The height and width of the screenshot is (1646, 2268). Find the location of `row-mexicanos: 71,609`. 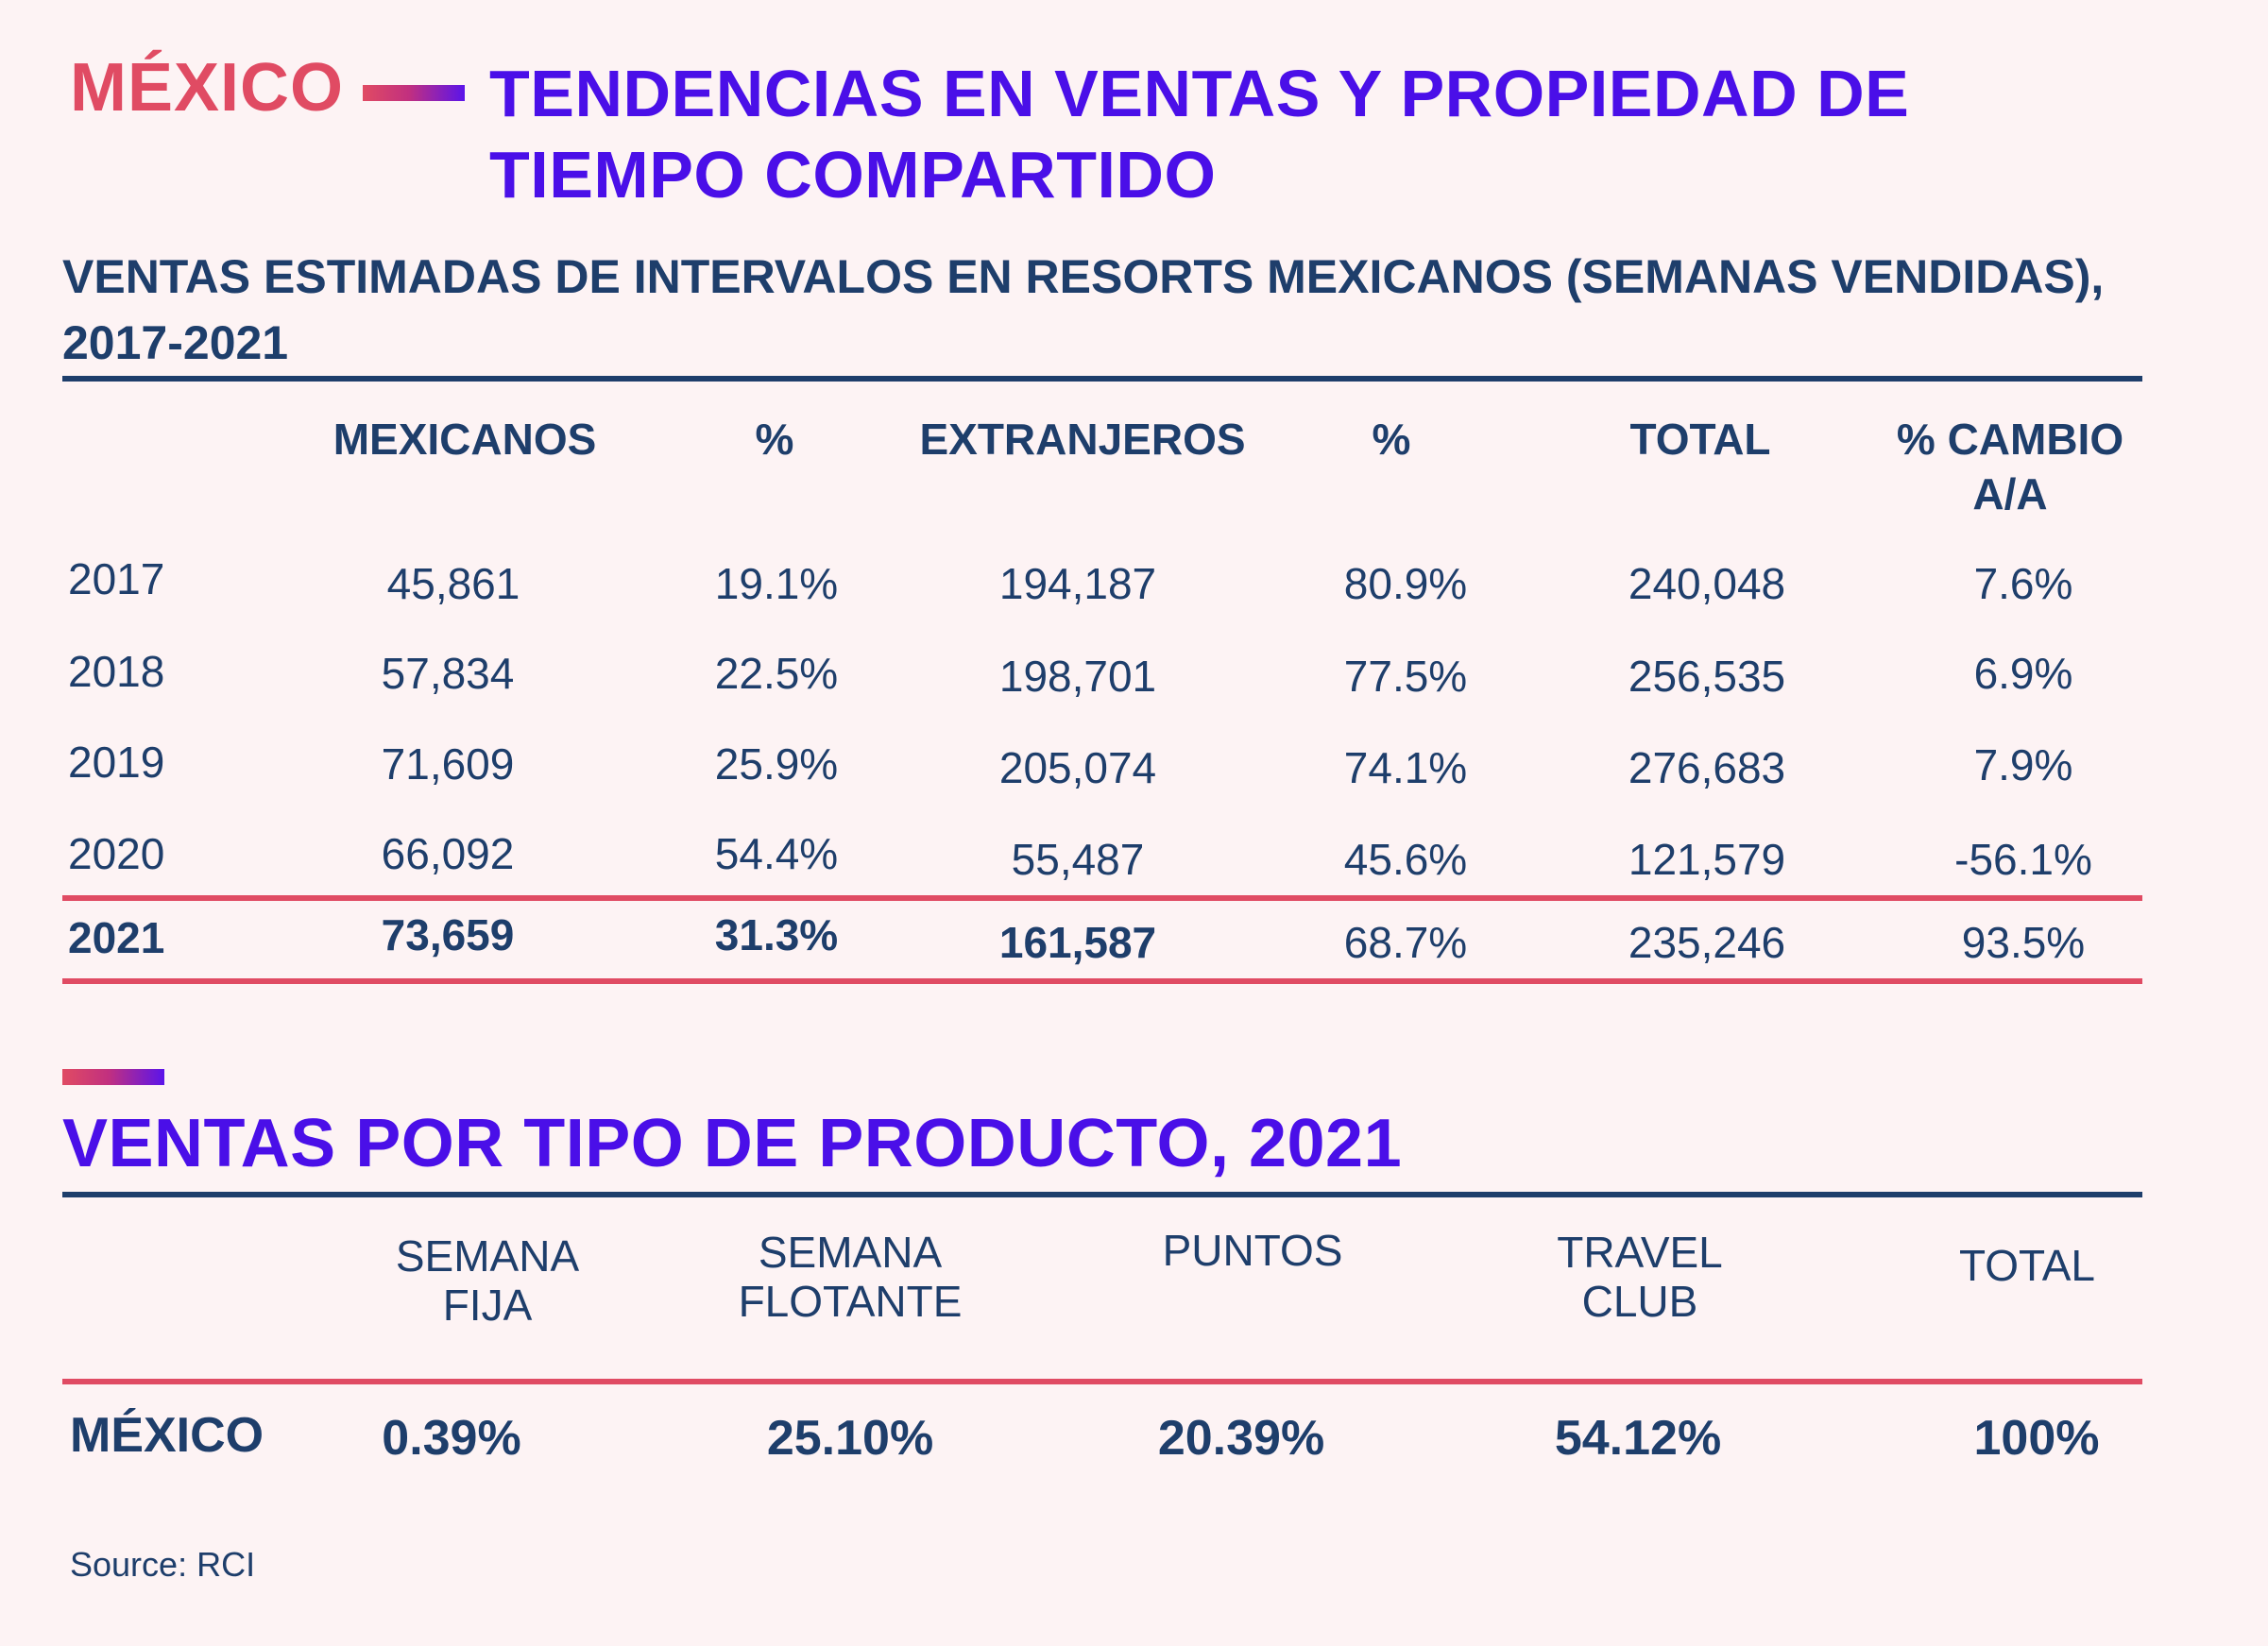

row-mexicanos: 71,609 is located at coordinates (448, 764).